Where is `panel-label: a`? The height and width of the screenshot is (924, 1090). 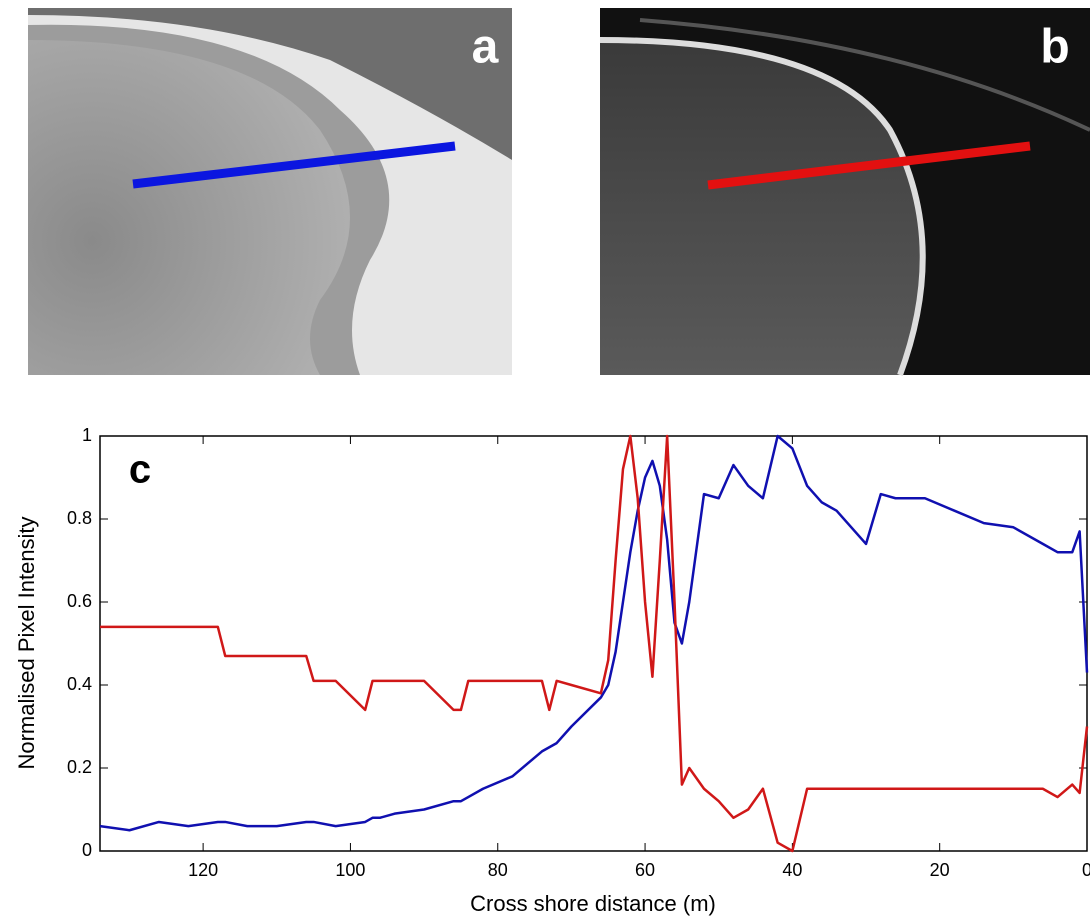 panel-label: a is located at coordinates (485, 47).